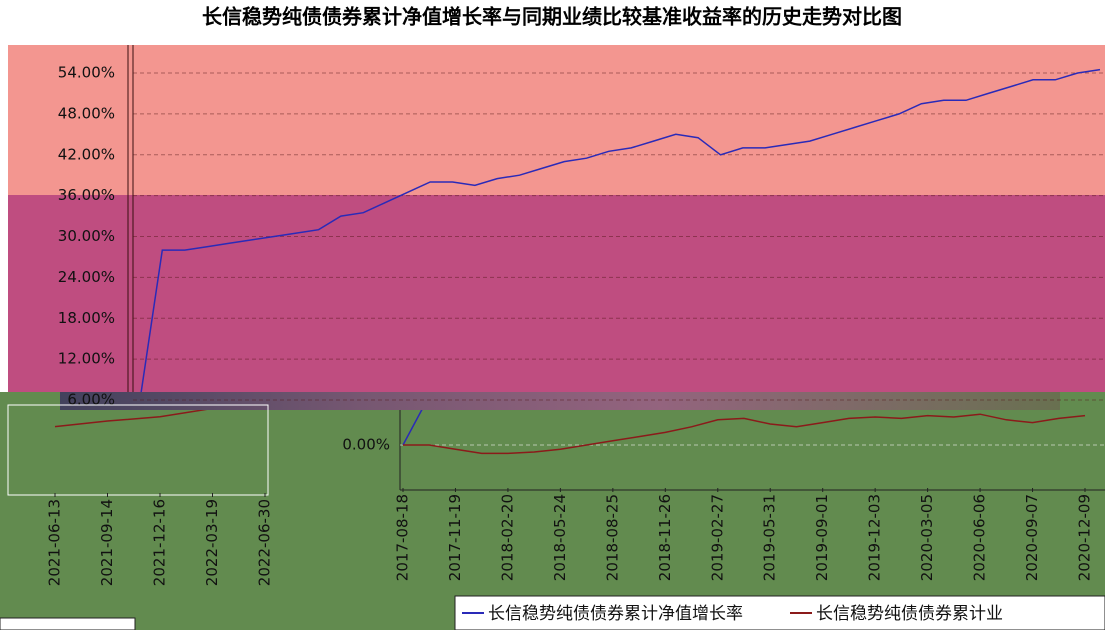 Image resolution: width=1105 pixels, height=634 pixels. I want to click on x-tick-label: 2019-09-01, so click(822, 537).